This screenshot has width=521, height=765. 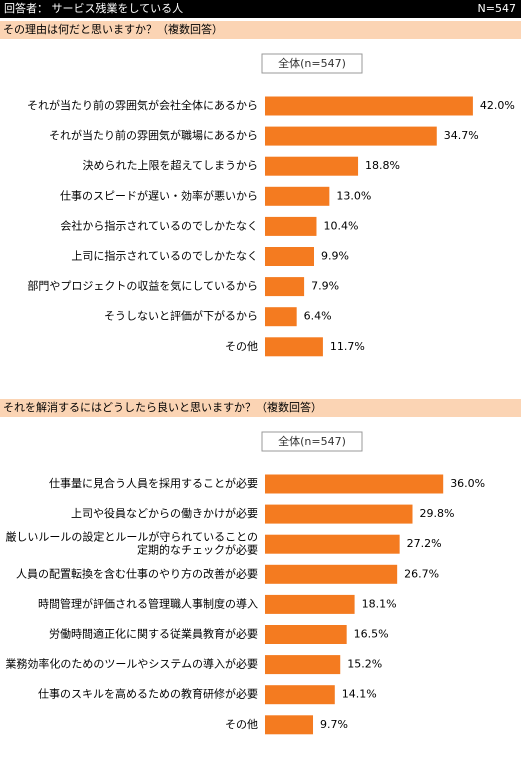 I want to click on value-label: 9.9%, so click(x=335, y=256).